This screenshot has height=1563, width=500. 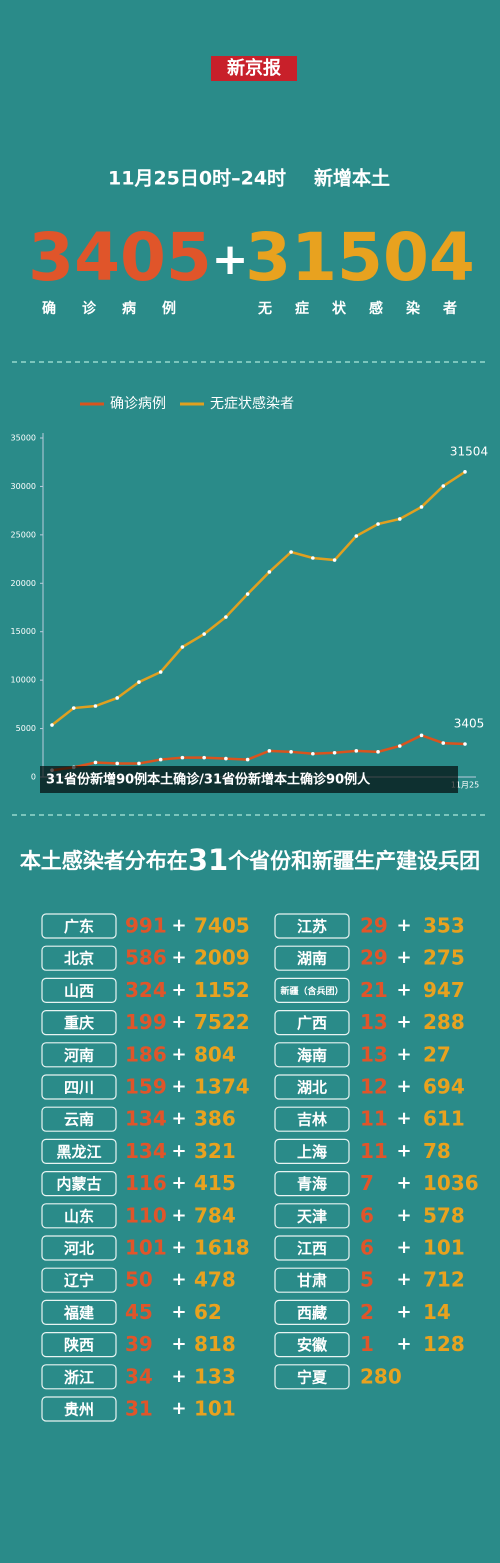 I want to click on asymptomatic: 578, so click(x=444, y=1215).